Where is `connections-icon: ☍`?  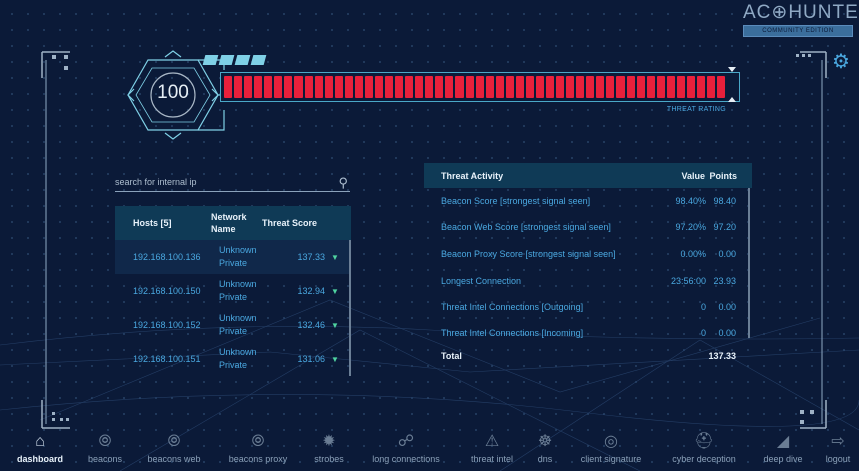 connections-icon: ☍ is located at coordinates (406, 441).